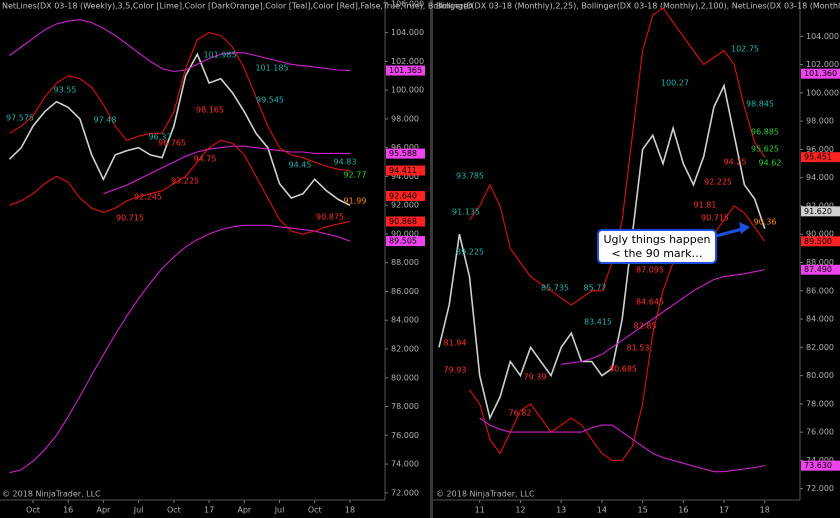 This screenshot has width=840, height=518. What do you see at coordinates (20, 118) in the screenshot?
I see `level-label: 97.575` at bounding box center [20, 118].